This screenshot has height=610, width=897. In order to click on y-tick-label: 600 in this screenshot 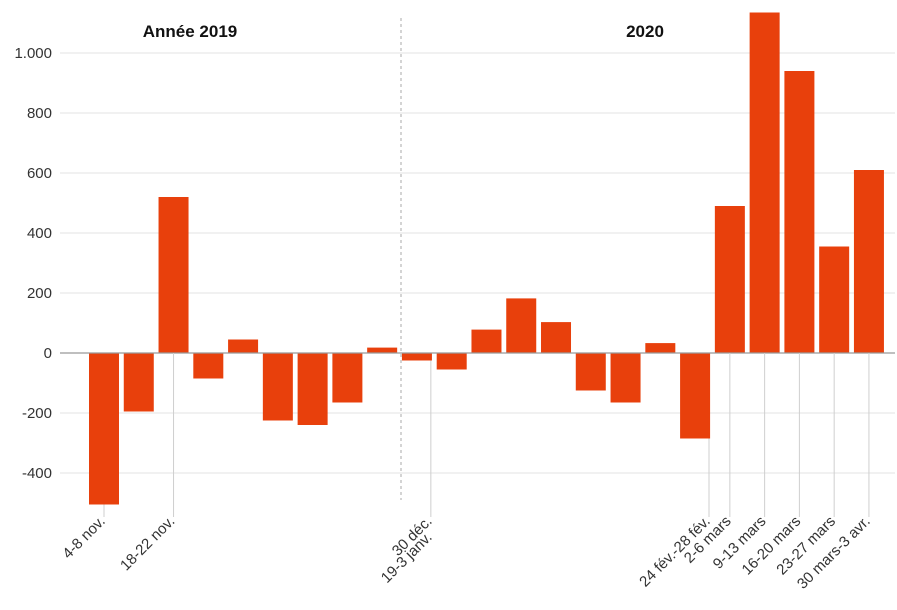, I will do `click(39, 173)`.